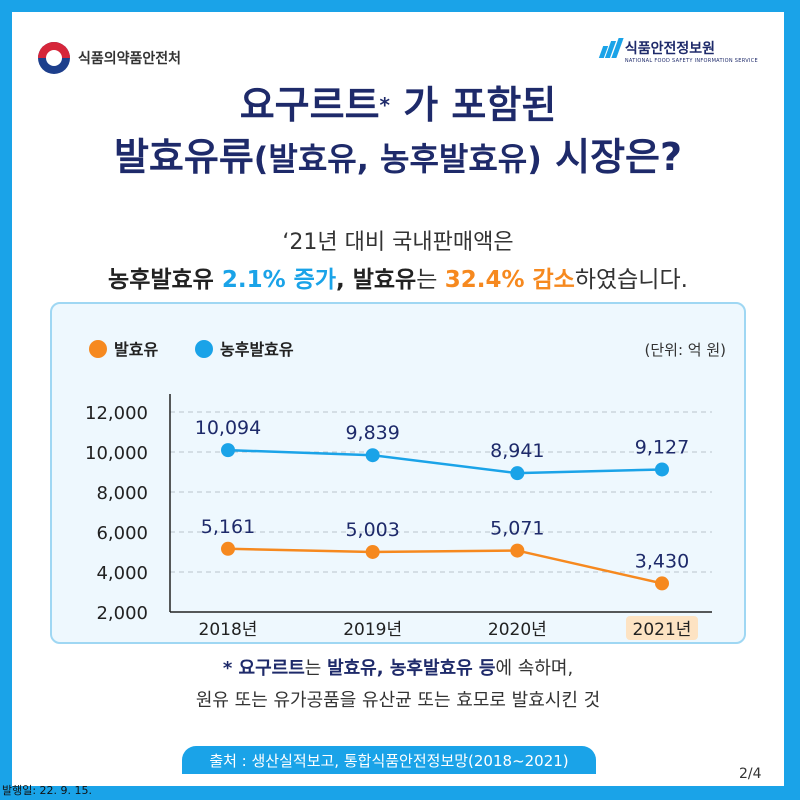  What do you see at coordinates (662, 447) in the screenshot?
I see `data-label: 9,127` at bounding box center [662, 447].